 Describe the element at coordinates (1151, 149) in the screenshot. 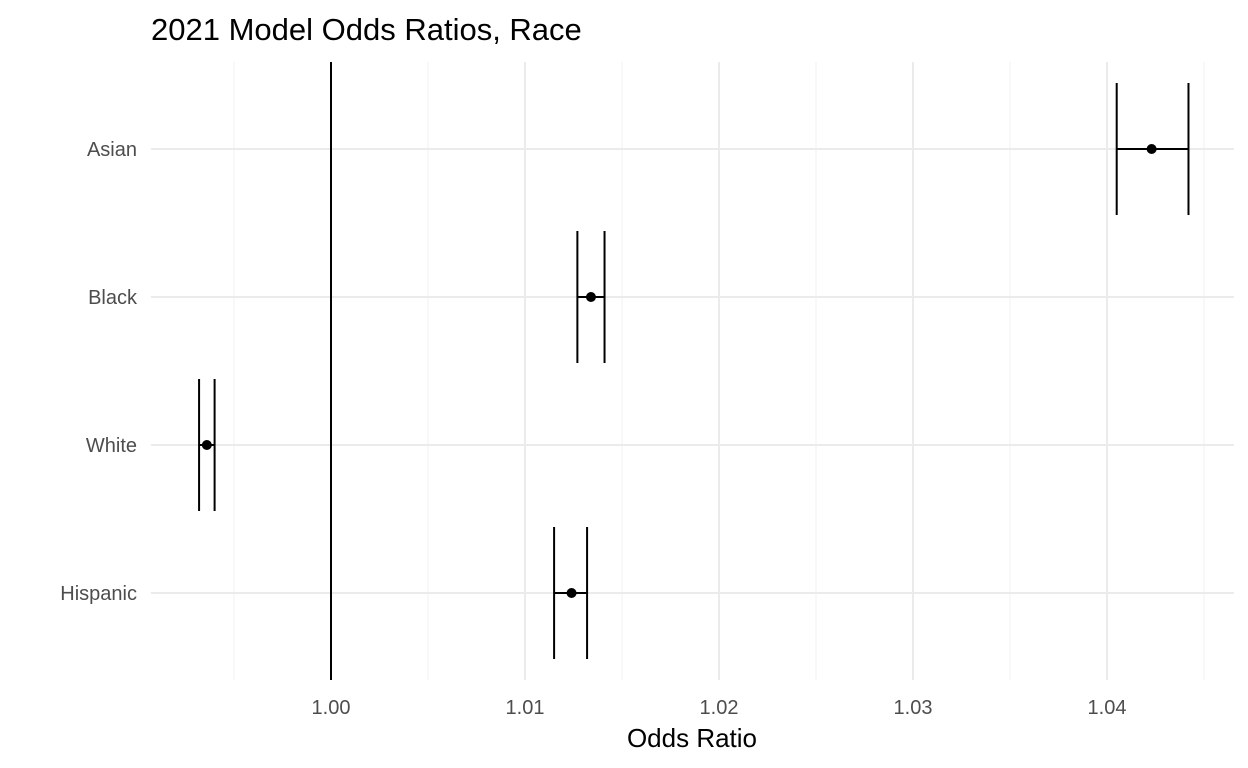

I see `point-asian` at that location.